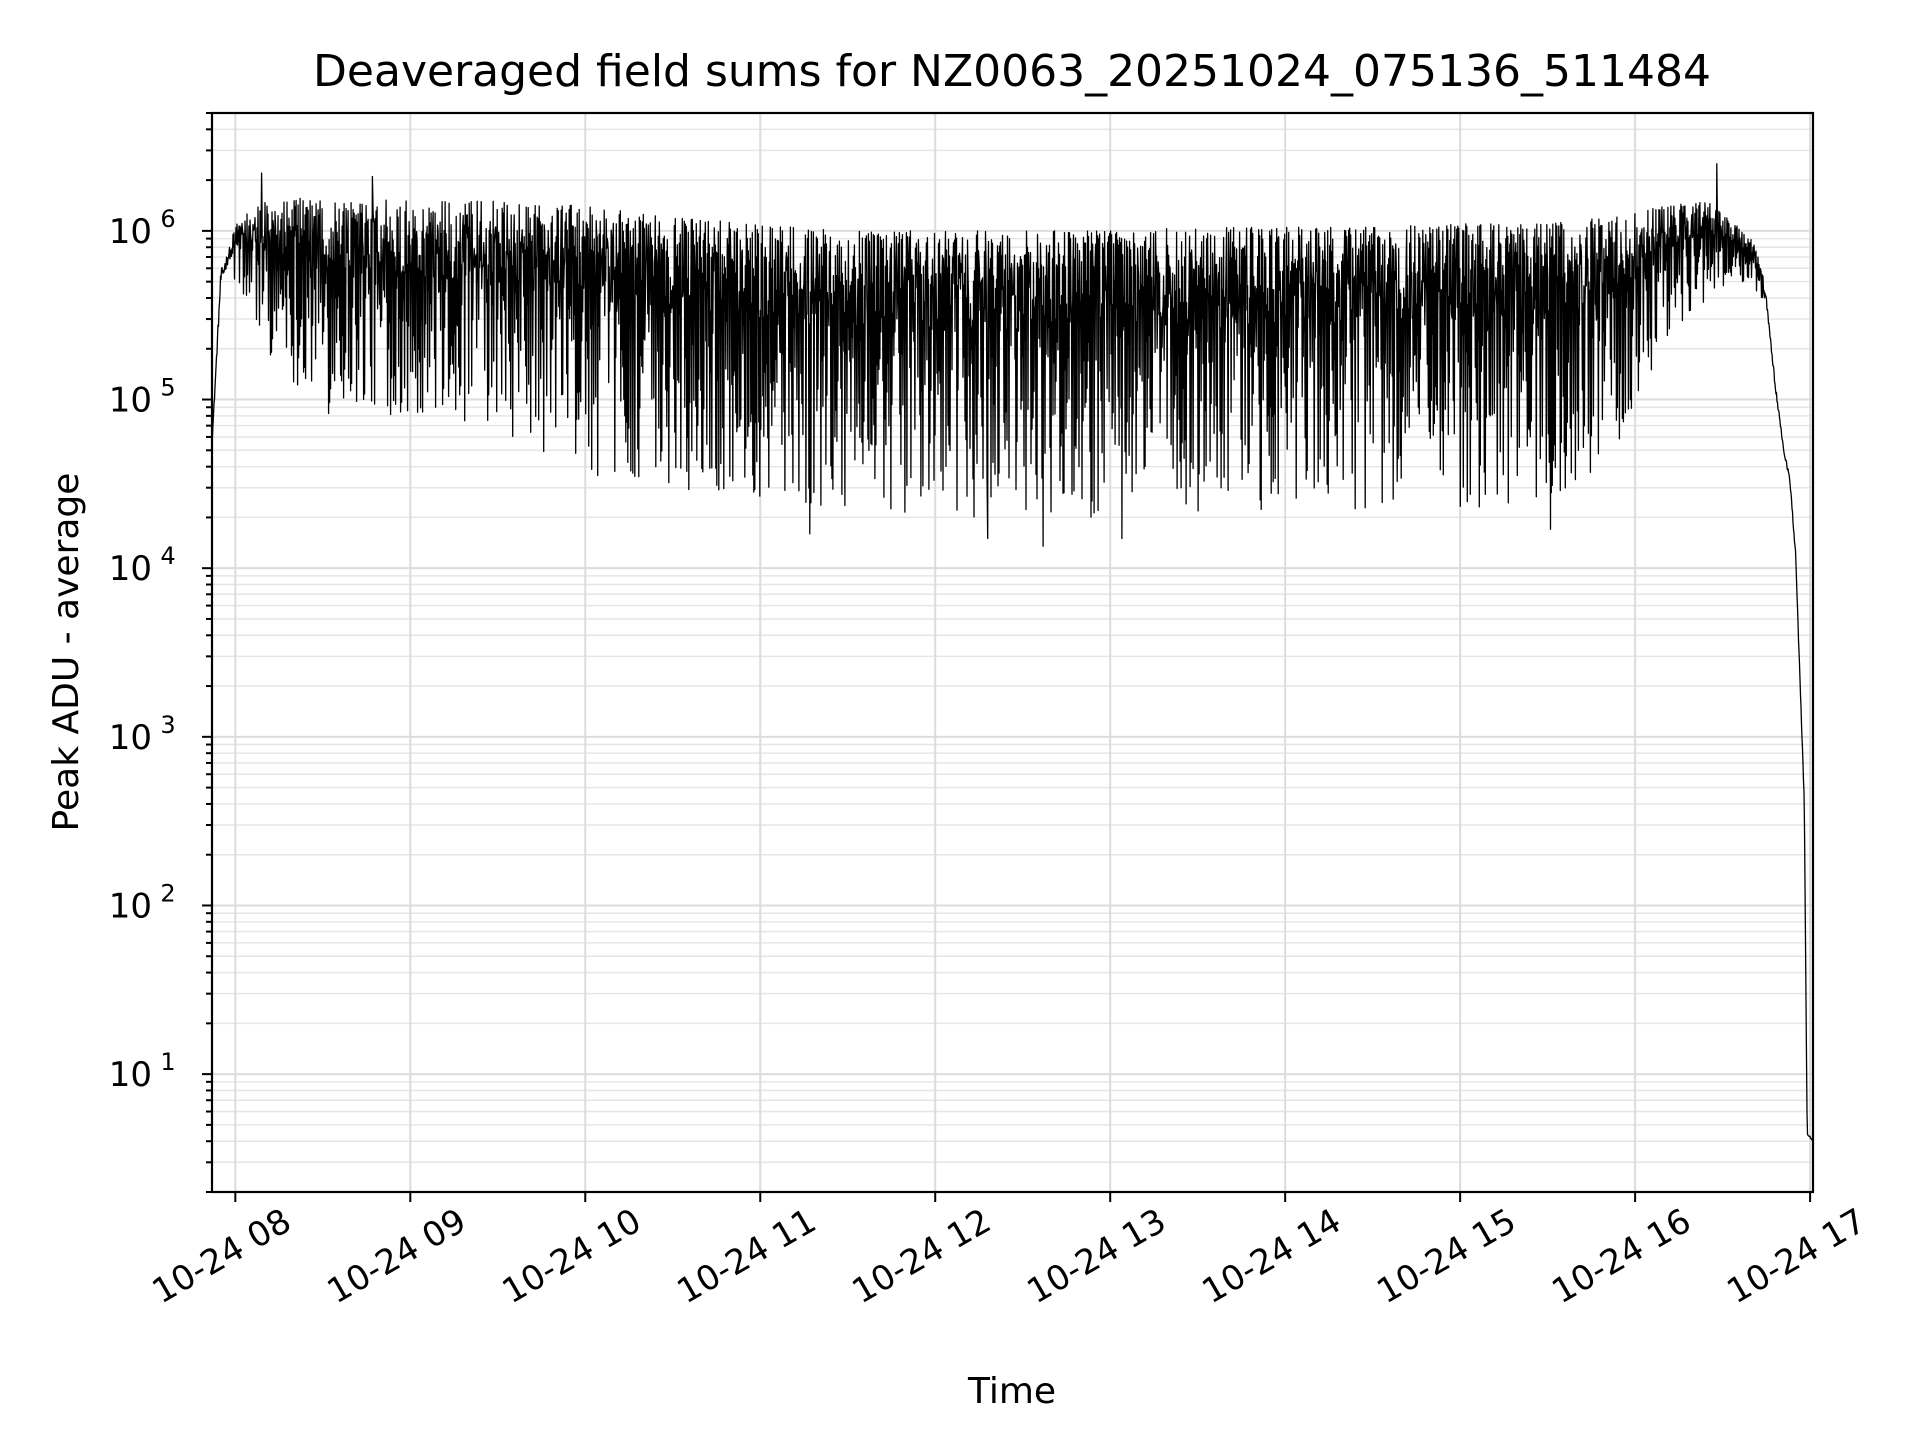  Describe the element at coordinates (922, 1256) in the screenshot. I see `x-tick-label: 10-24 12` at that location.